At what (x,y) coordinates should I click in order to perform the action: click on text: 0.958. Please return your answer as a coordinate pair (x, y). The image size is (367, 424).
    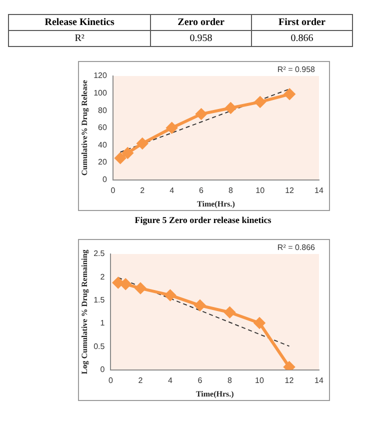
    Looking at the image, I should click on (201, 38).